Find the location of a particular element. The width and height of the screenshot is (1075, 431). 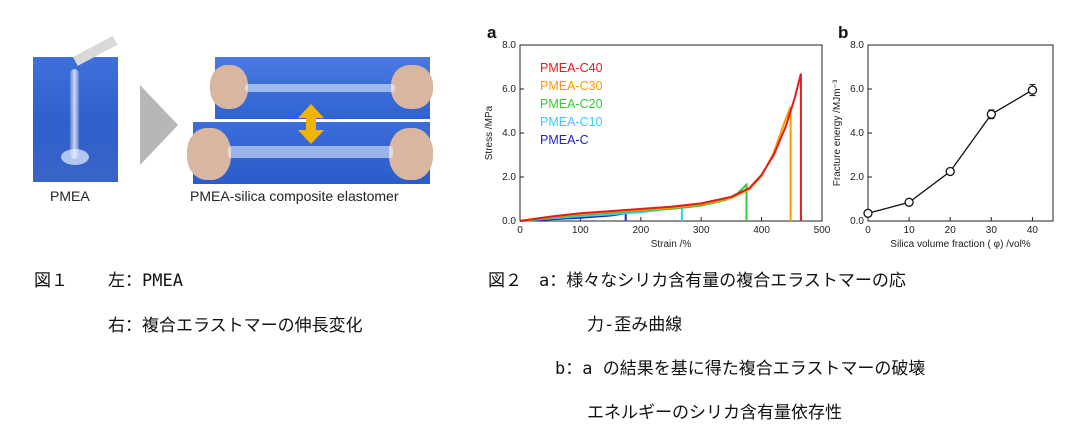

panel-label: a is located at coordinates (492, 32).